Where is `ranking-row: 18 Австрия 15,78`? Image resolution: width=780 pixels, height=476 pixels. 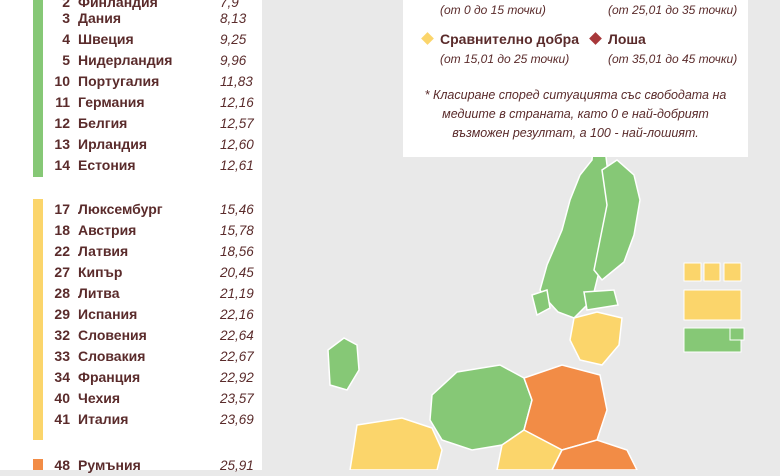
ranking-row: 18 Австрия 15,78 is located at coordinates (131, 230).